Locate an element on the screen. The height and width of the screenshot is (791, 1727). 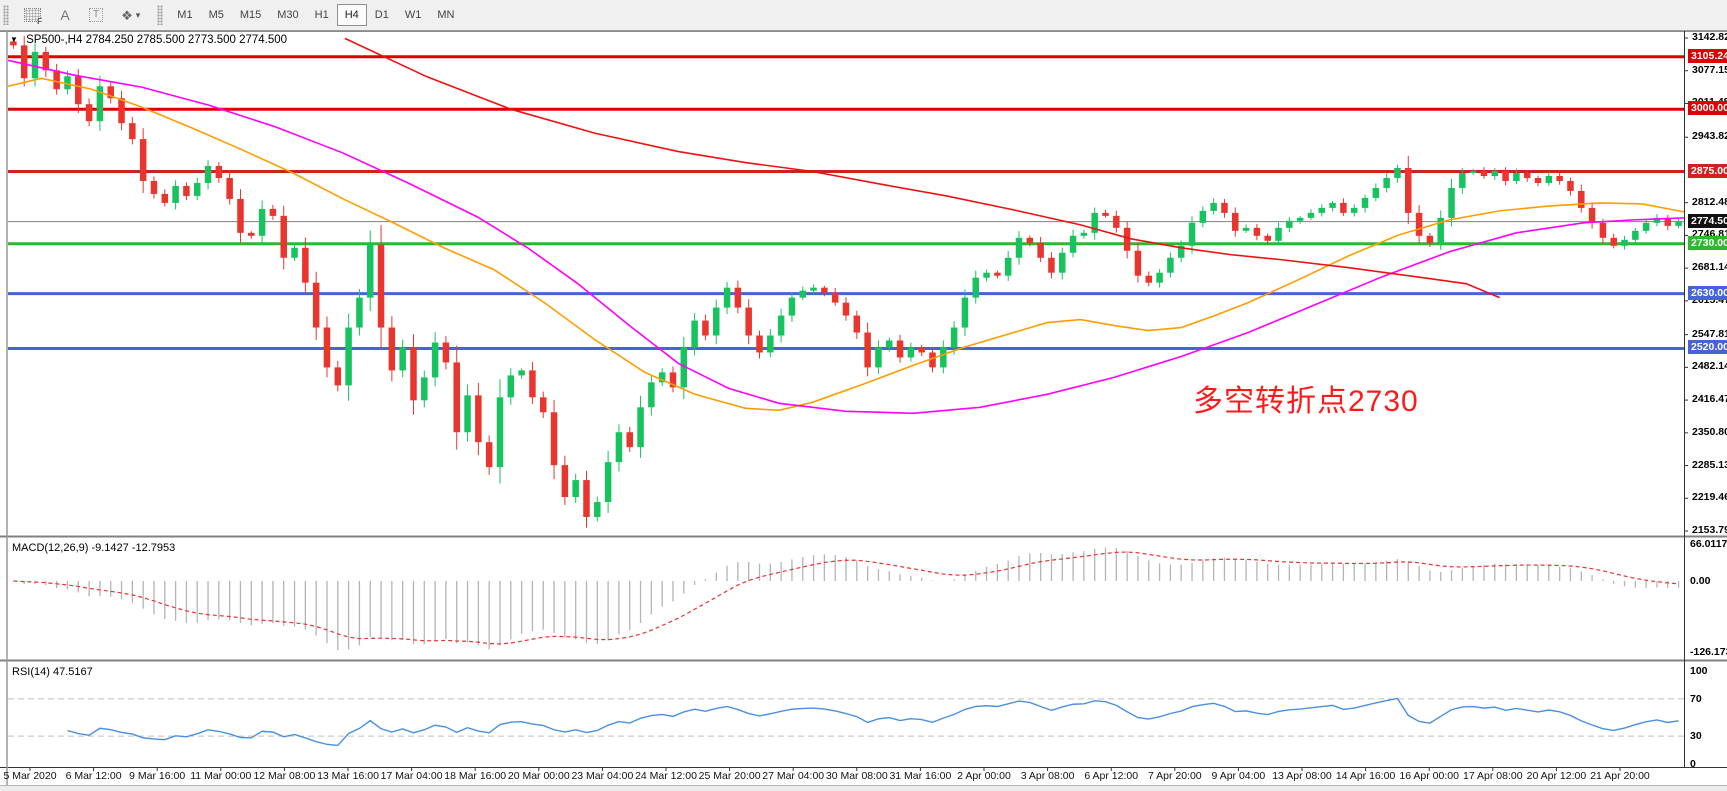
time-tick-label: 13 Mar 16:00 is located at coordinates (348, 776).